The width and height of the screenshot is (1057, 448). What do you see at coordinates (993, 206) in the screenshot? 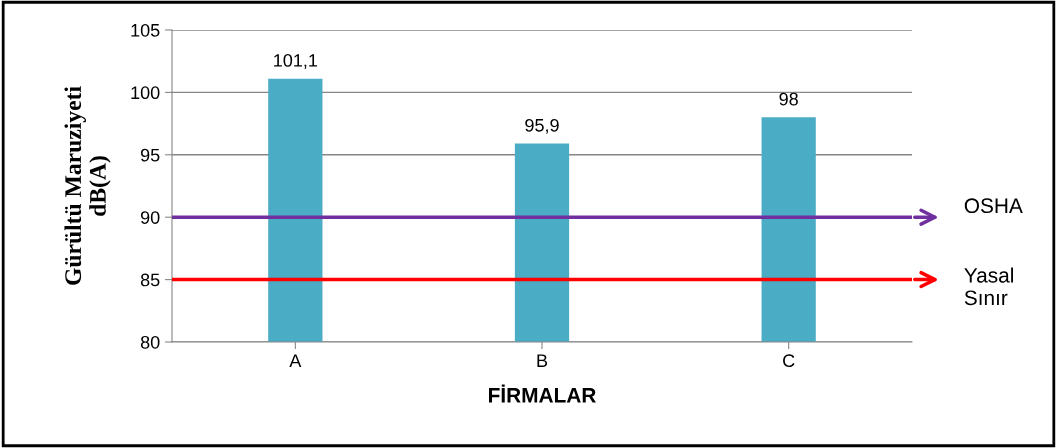
I see `ref-line-label: OSHA` at bounding box center [993, 206].